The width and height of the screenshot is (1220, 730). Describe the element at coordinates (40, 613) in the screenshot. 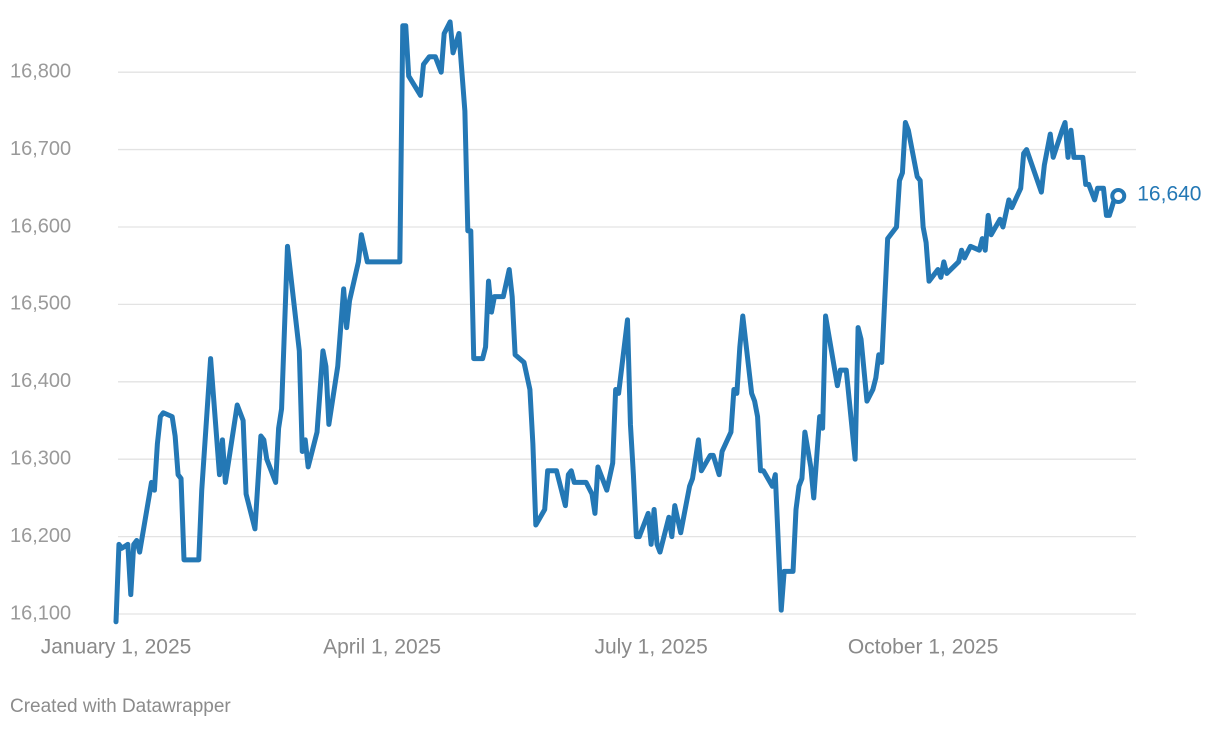

I see `y-tick-label: 16,100` at that location.